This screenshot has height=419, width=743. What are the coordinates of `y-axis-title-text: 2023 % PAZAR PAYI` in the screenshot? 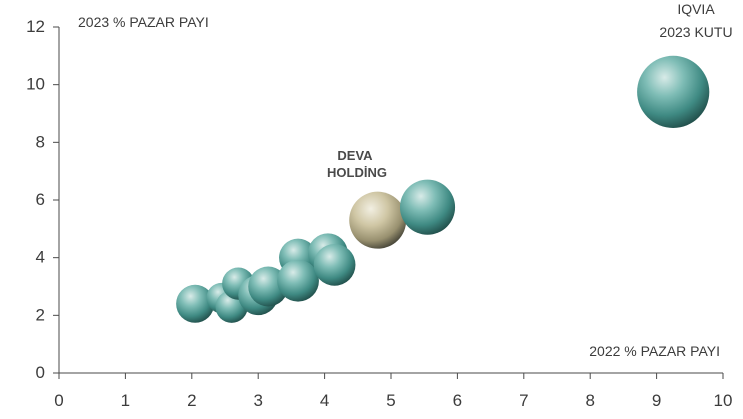 It's located at (143, 22).